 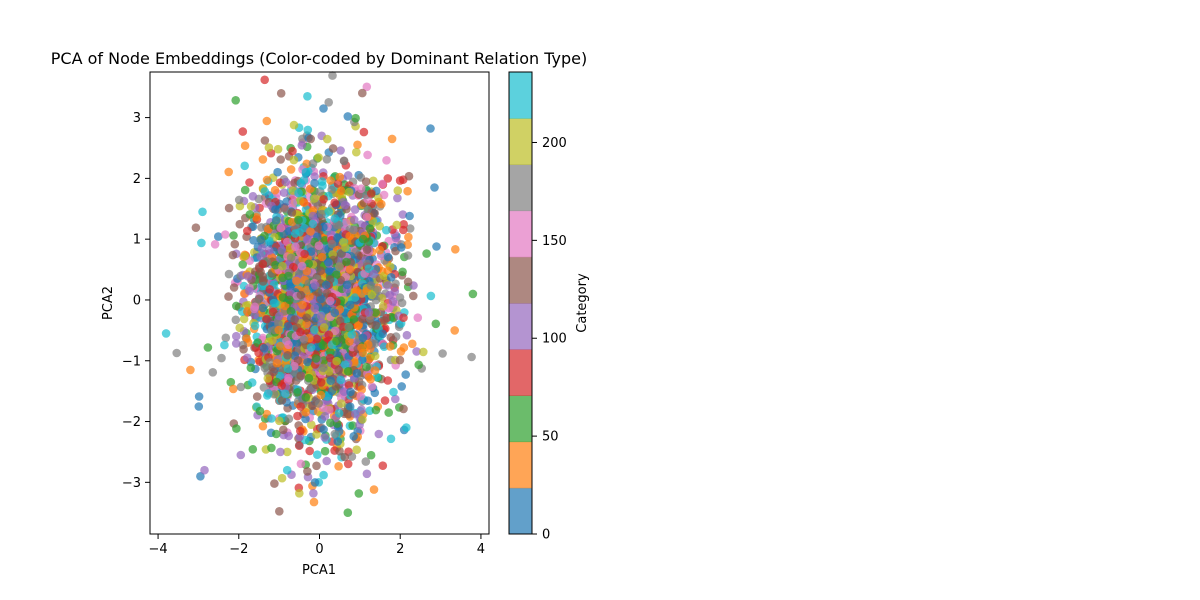 I want to click on colorbar: 0 50 100 150 200, so click(x=537, y=307).